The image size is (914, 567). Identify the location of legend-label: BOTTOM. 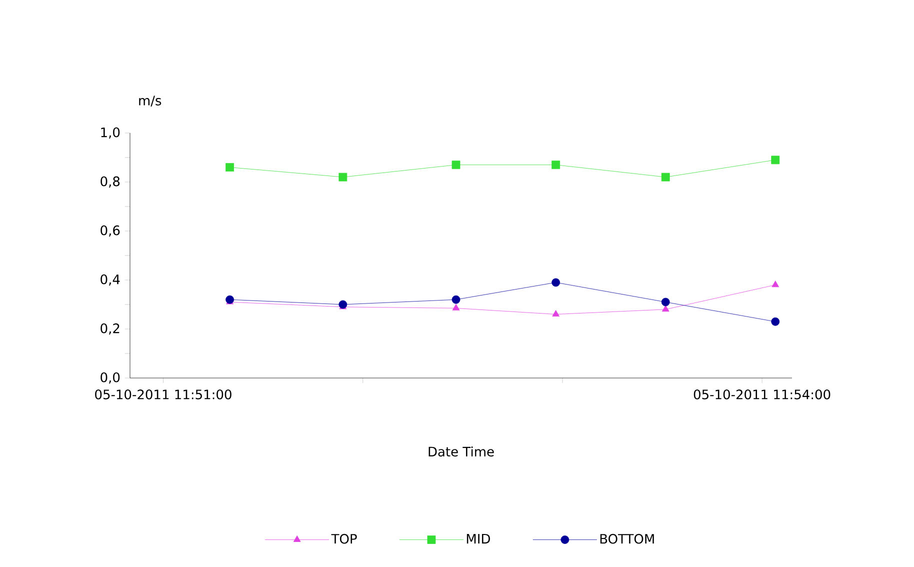
(627, 539).